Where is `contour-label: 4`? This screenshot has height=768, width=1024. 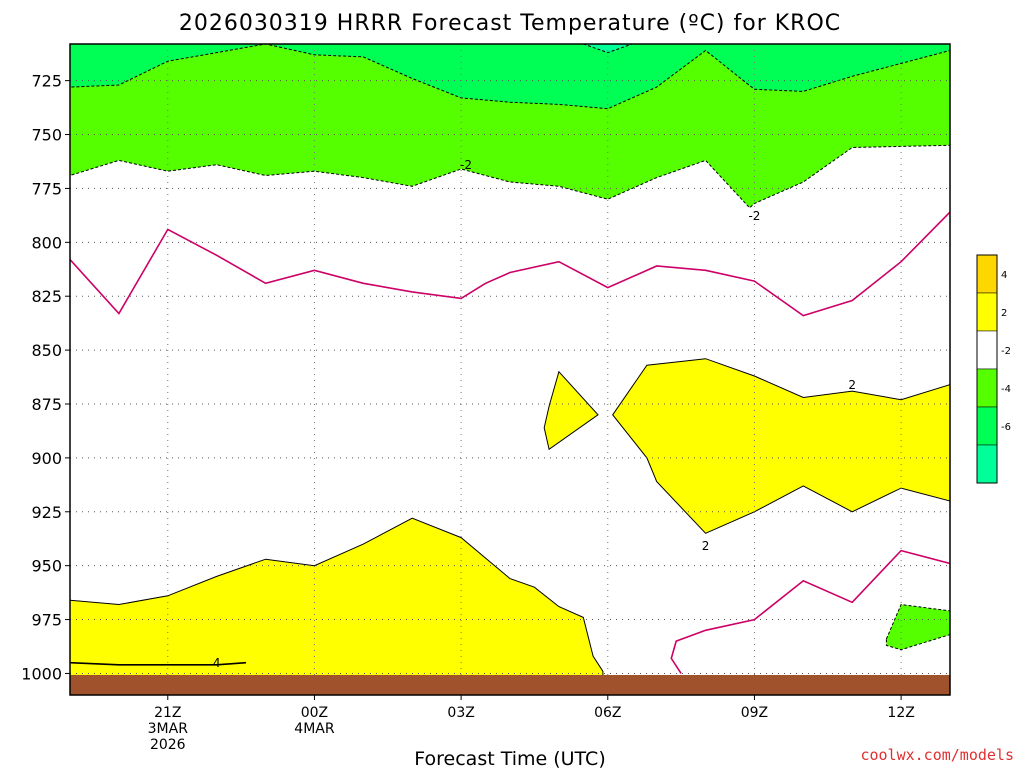 contour-label: 4 is located at coordinates (217, 663).